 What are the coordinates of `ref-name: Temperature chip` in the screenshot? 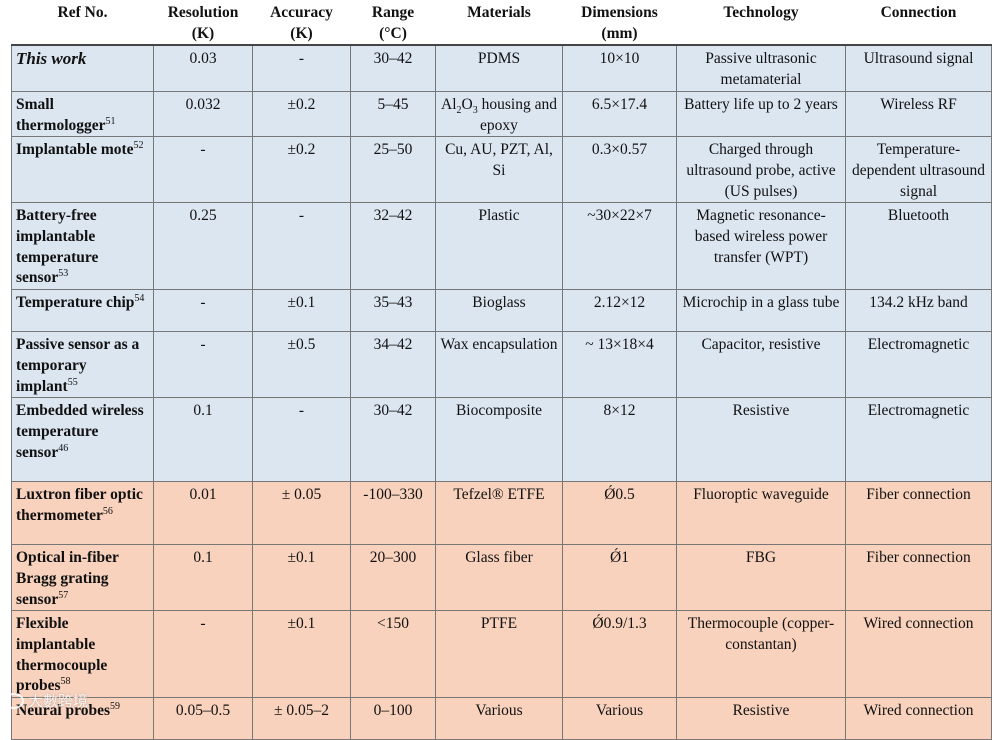 It's located at (75, 303).